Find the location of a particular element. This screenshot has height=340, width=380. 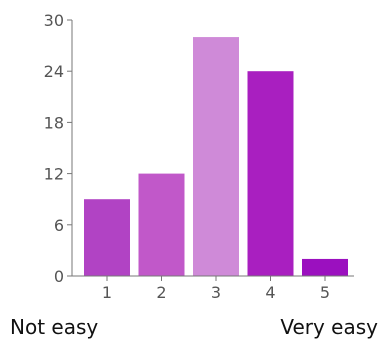

scale-low-label: Not easy is located at coordinates (54, 327).